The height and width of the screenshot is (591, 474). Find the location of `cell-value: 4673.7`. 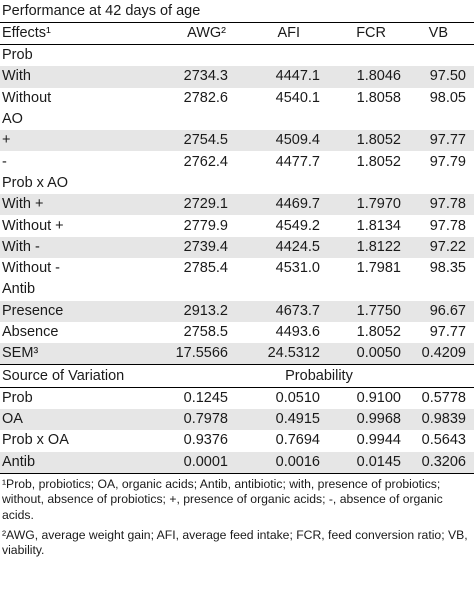

cell-value: 4673.7 is located at coordinates (277, 311).